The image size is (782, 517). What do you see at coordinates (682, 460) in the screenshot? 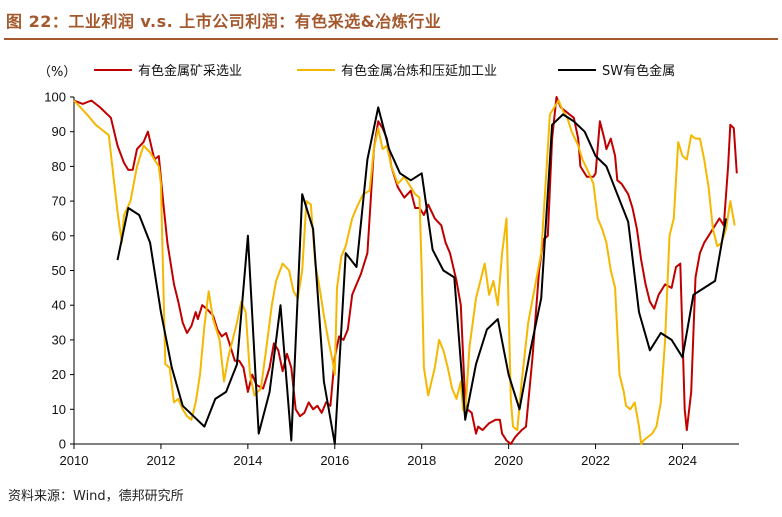
I see `x-tick-label: 2024` at bounding box center [682, 460].